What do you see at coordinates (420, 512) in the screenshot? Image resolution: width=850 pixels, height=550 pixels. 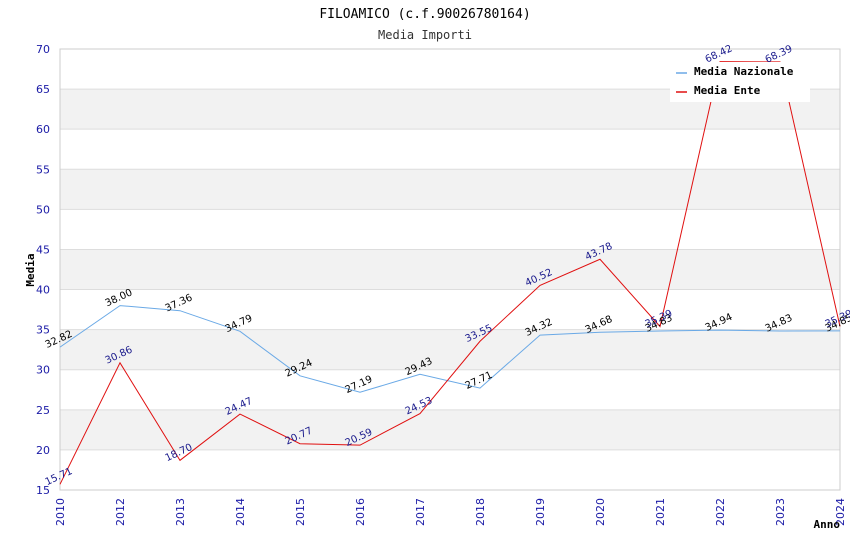 I see `x-tick-label: 2017` at bounding box center [420, 512].